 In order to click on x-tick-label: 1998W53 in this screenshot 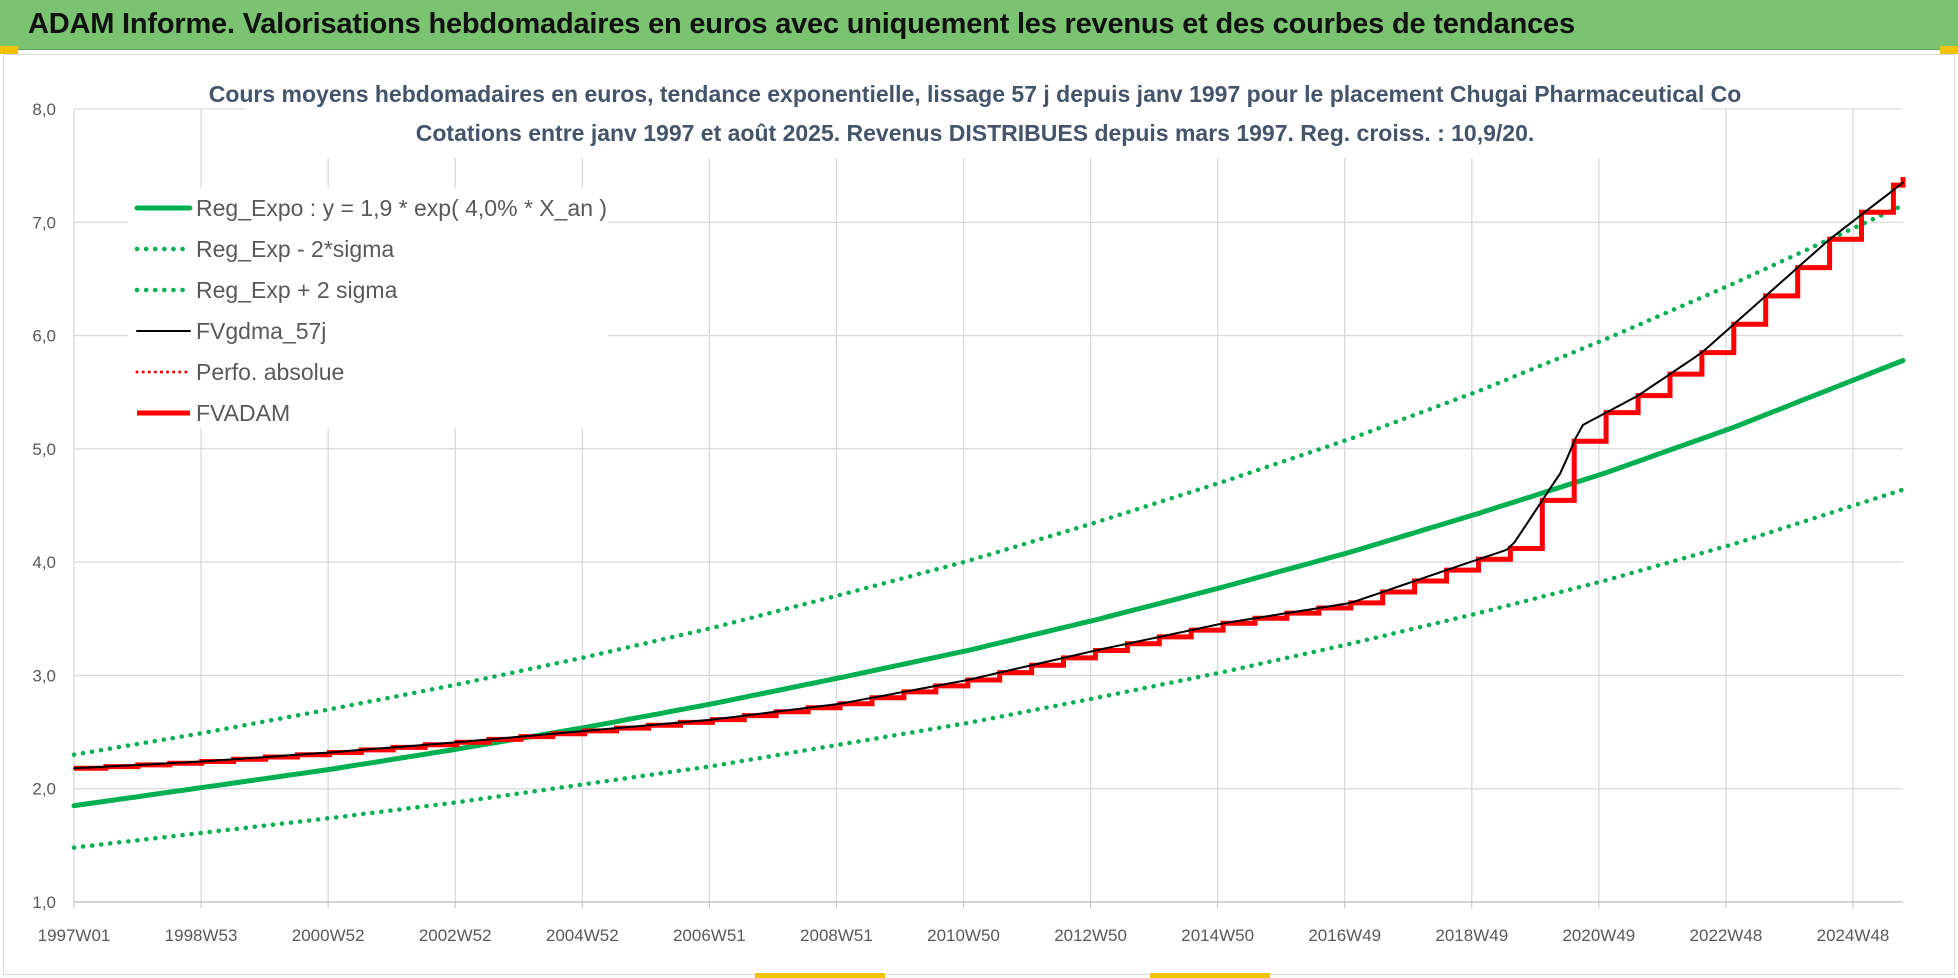, I will do `click(201, 935)`.